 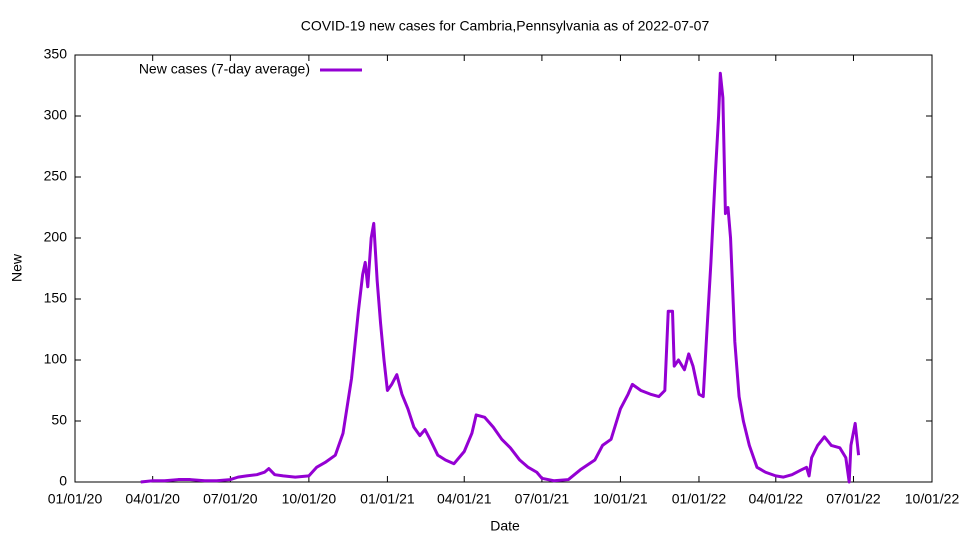 I want to click on y-tick-label: 200, so click(x=56, y=237).